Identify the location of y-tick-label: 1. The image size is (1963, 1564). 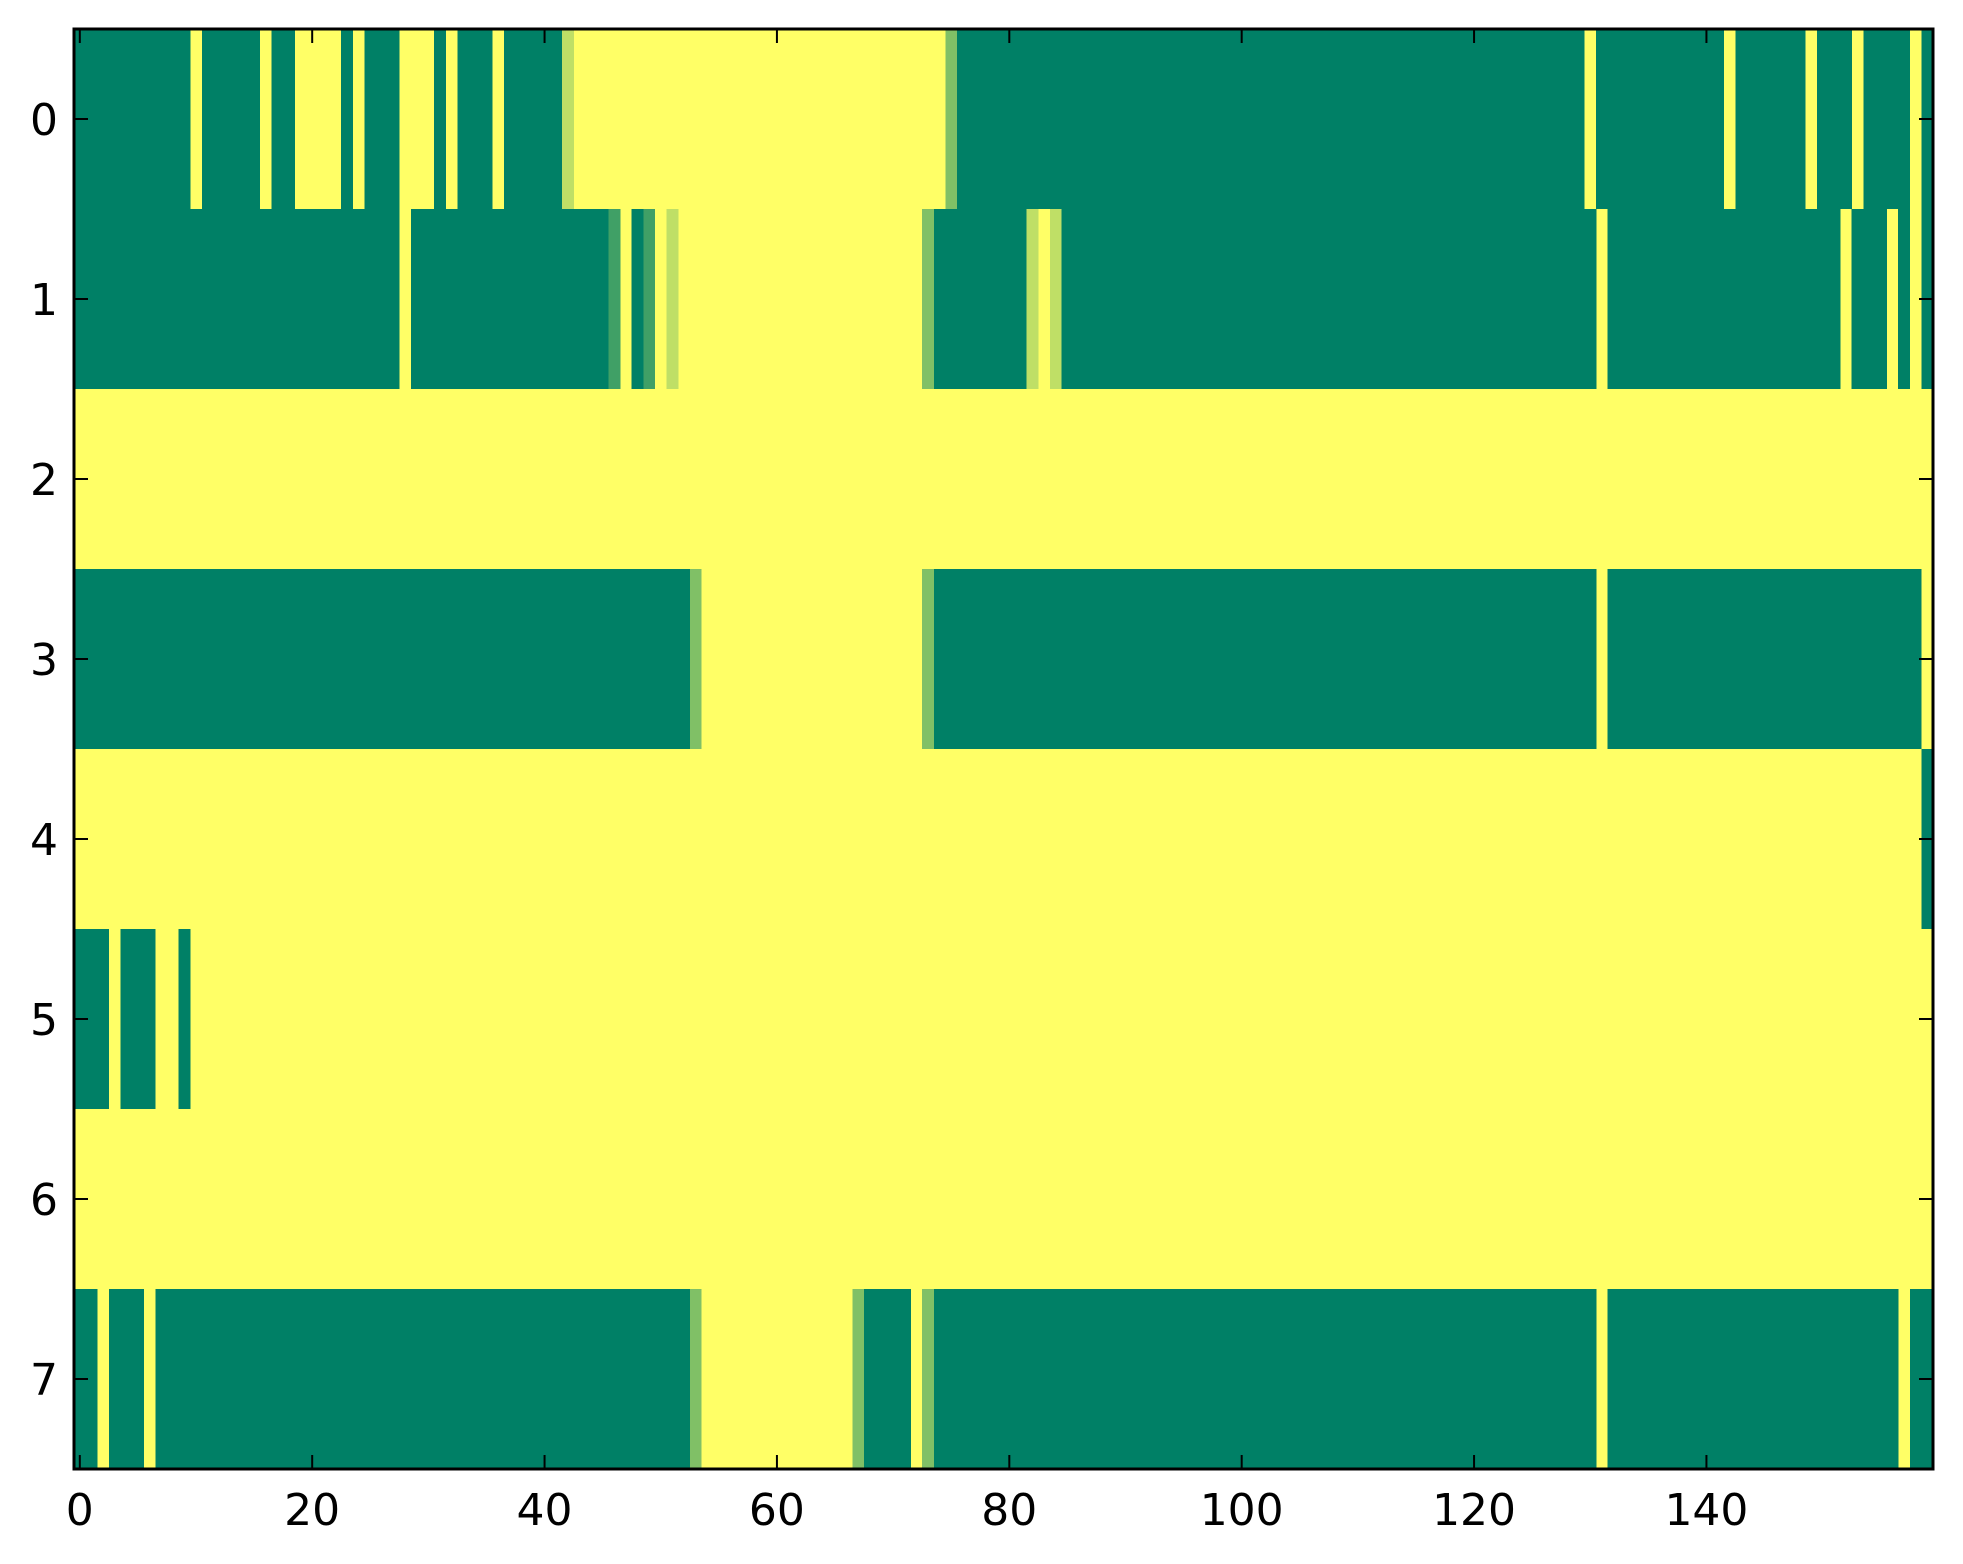
(44, 300).